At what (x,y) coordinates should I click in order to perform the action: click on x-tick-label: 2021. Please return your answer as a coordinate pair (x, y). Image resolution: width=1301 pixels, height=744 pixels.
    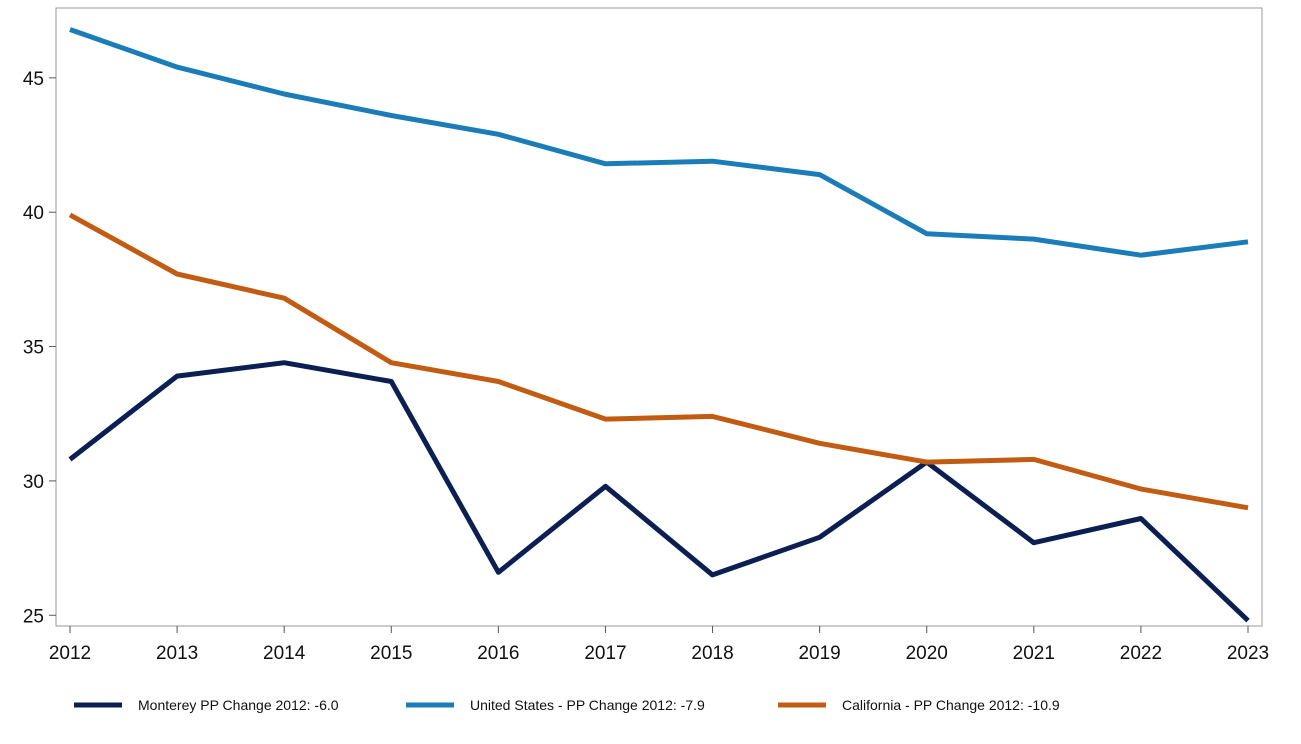
    Looking at the image, I should click on (1034, 653).